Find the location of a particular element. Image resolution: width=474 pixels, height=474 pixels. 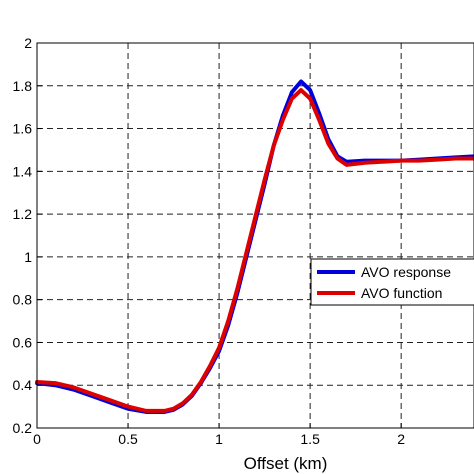

x-tick-label: 1 is located at coordinates (219, 439).